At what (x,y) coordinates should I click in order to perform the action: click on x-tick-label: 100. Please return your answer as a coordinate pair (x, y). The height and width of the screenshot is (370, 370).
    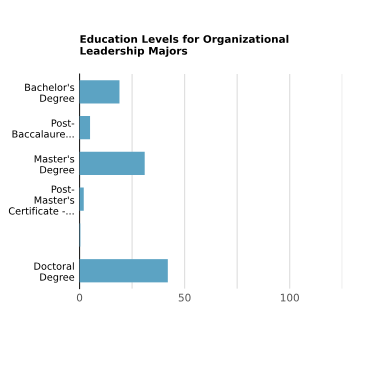
    Looking at the image, I should click on (289, 298).